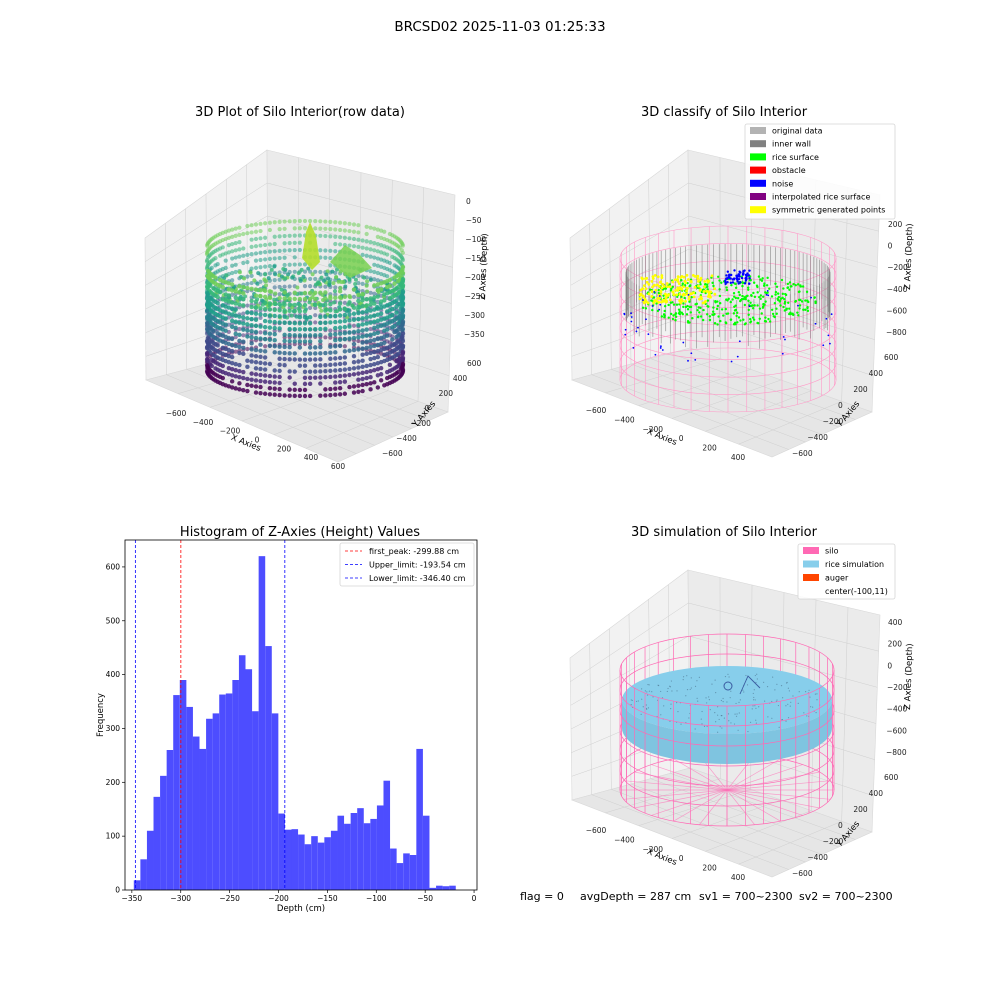 The width and height of the screenshot is (1000, 1000). Describe the element at coordinates (891, 777) in the screenshot. I see `simulation-plot-y-tick: 600` at that location.